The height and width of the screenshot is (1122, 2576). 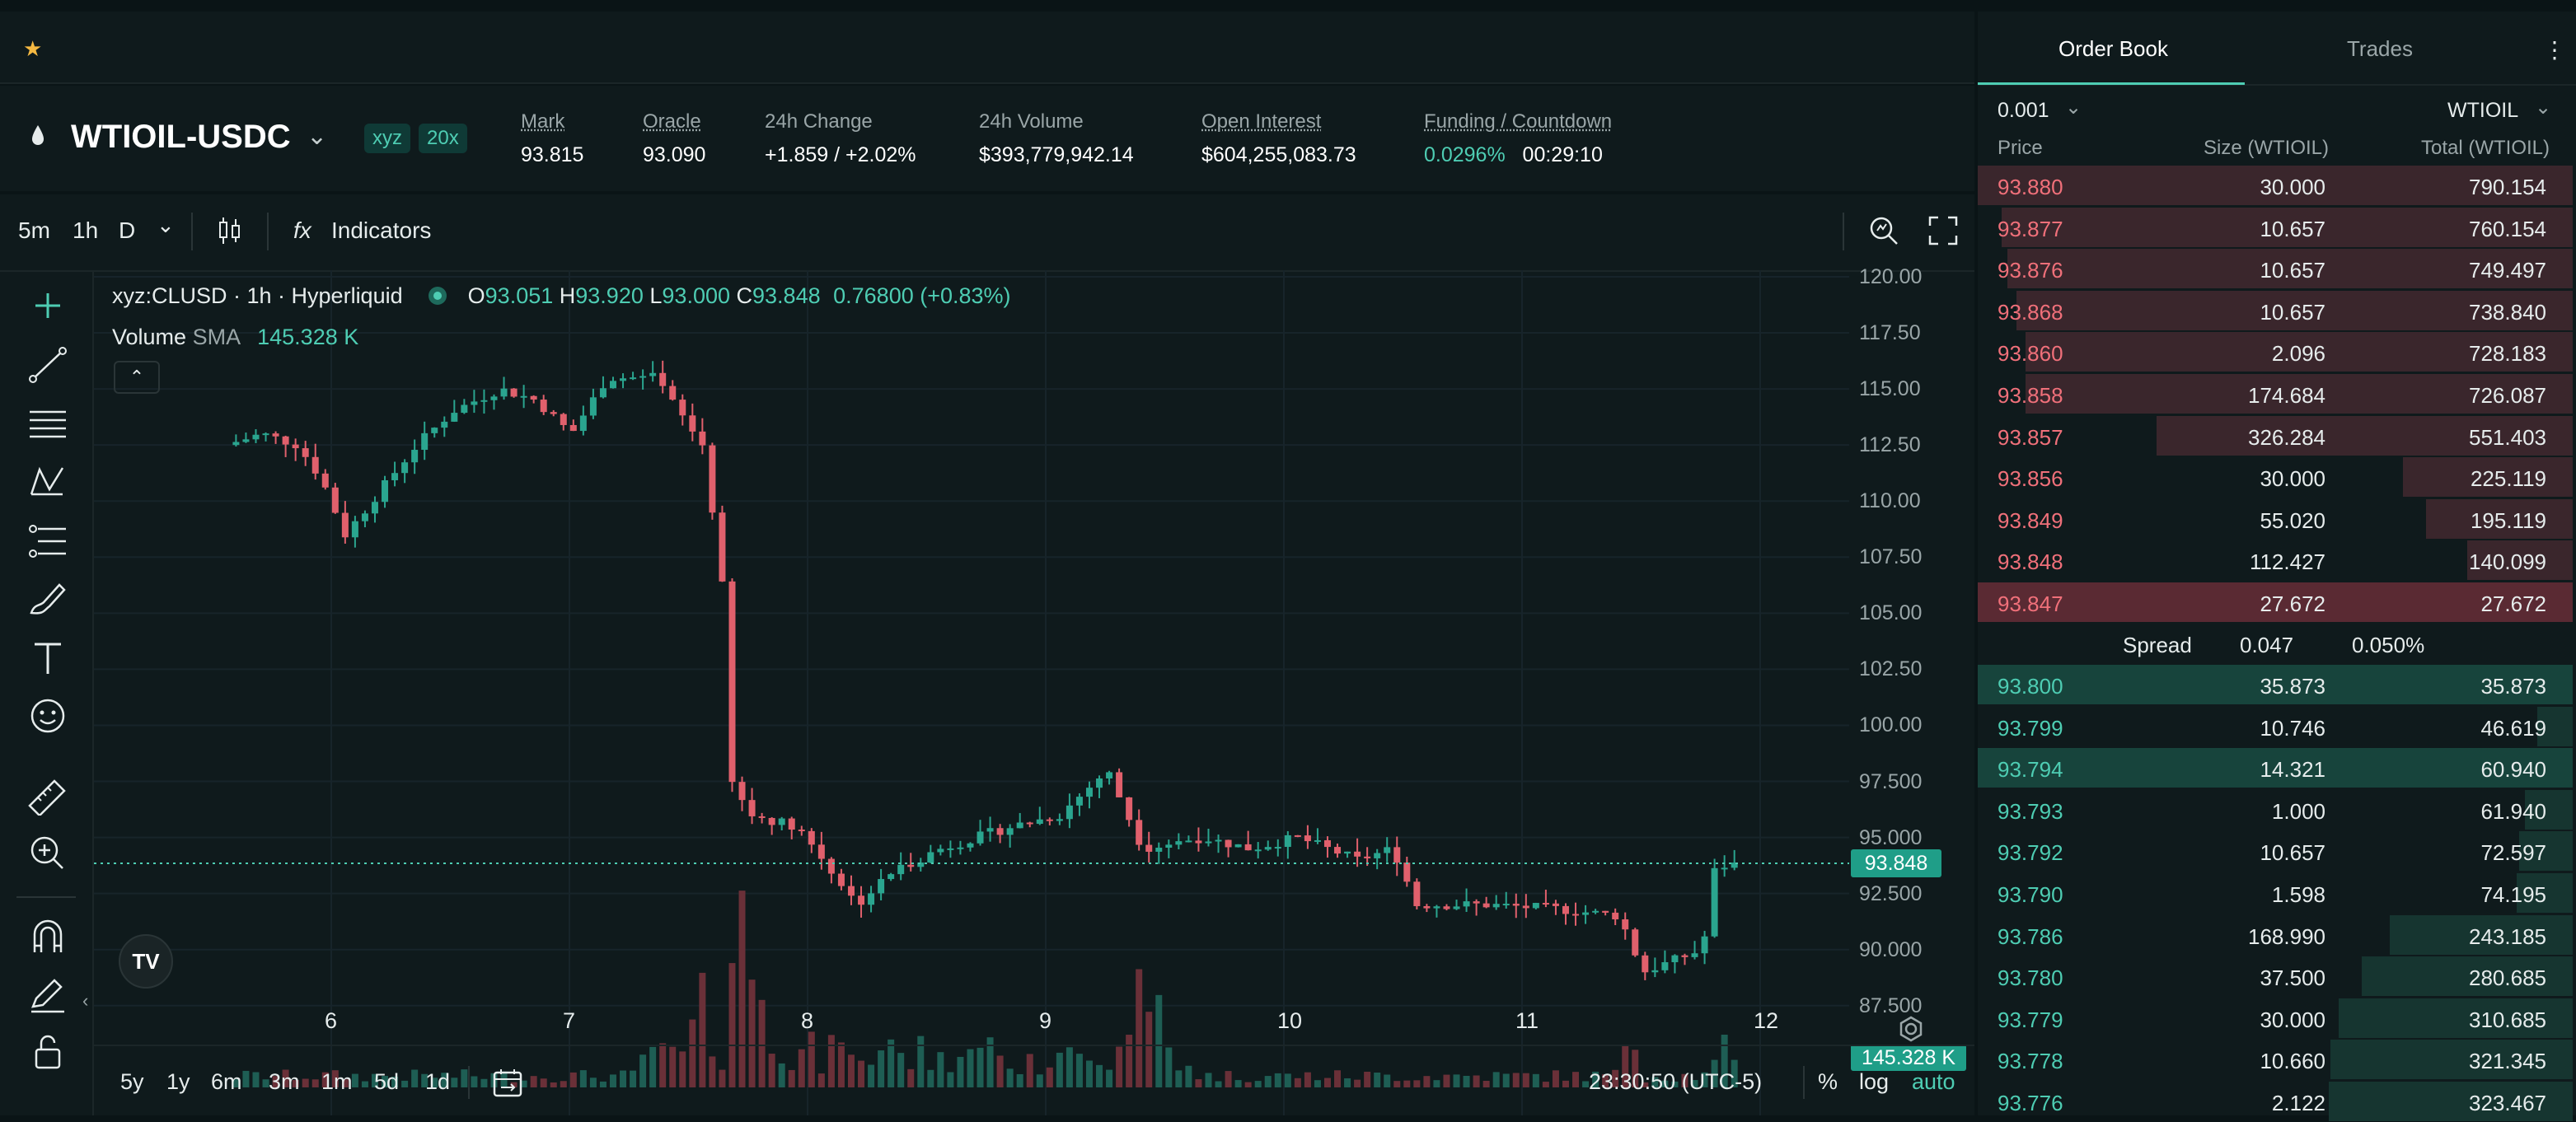 What do you see at coordinates (2275, 477) in the screenshot?
I see `ask-row: 93.856 30.000 225.119` at bounding box center [2275, 477].